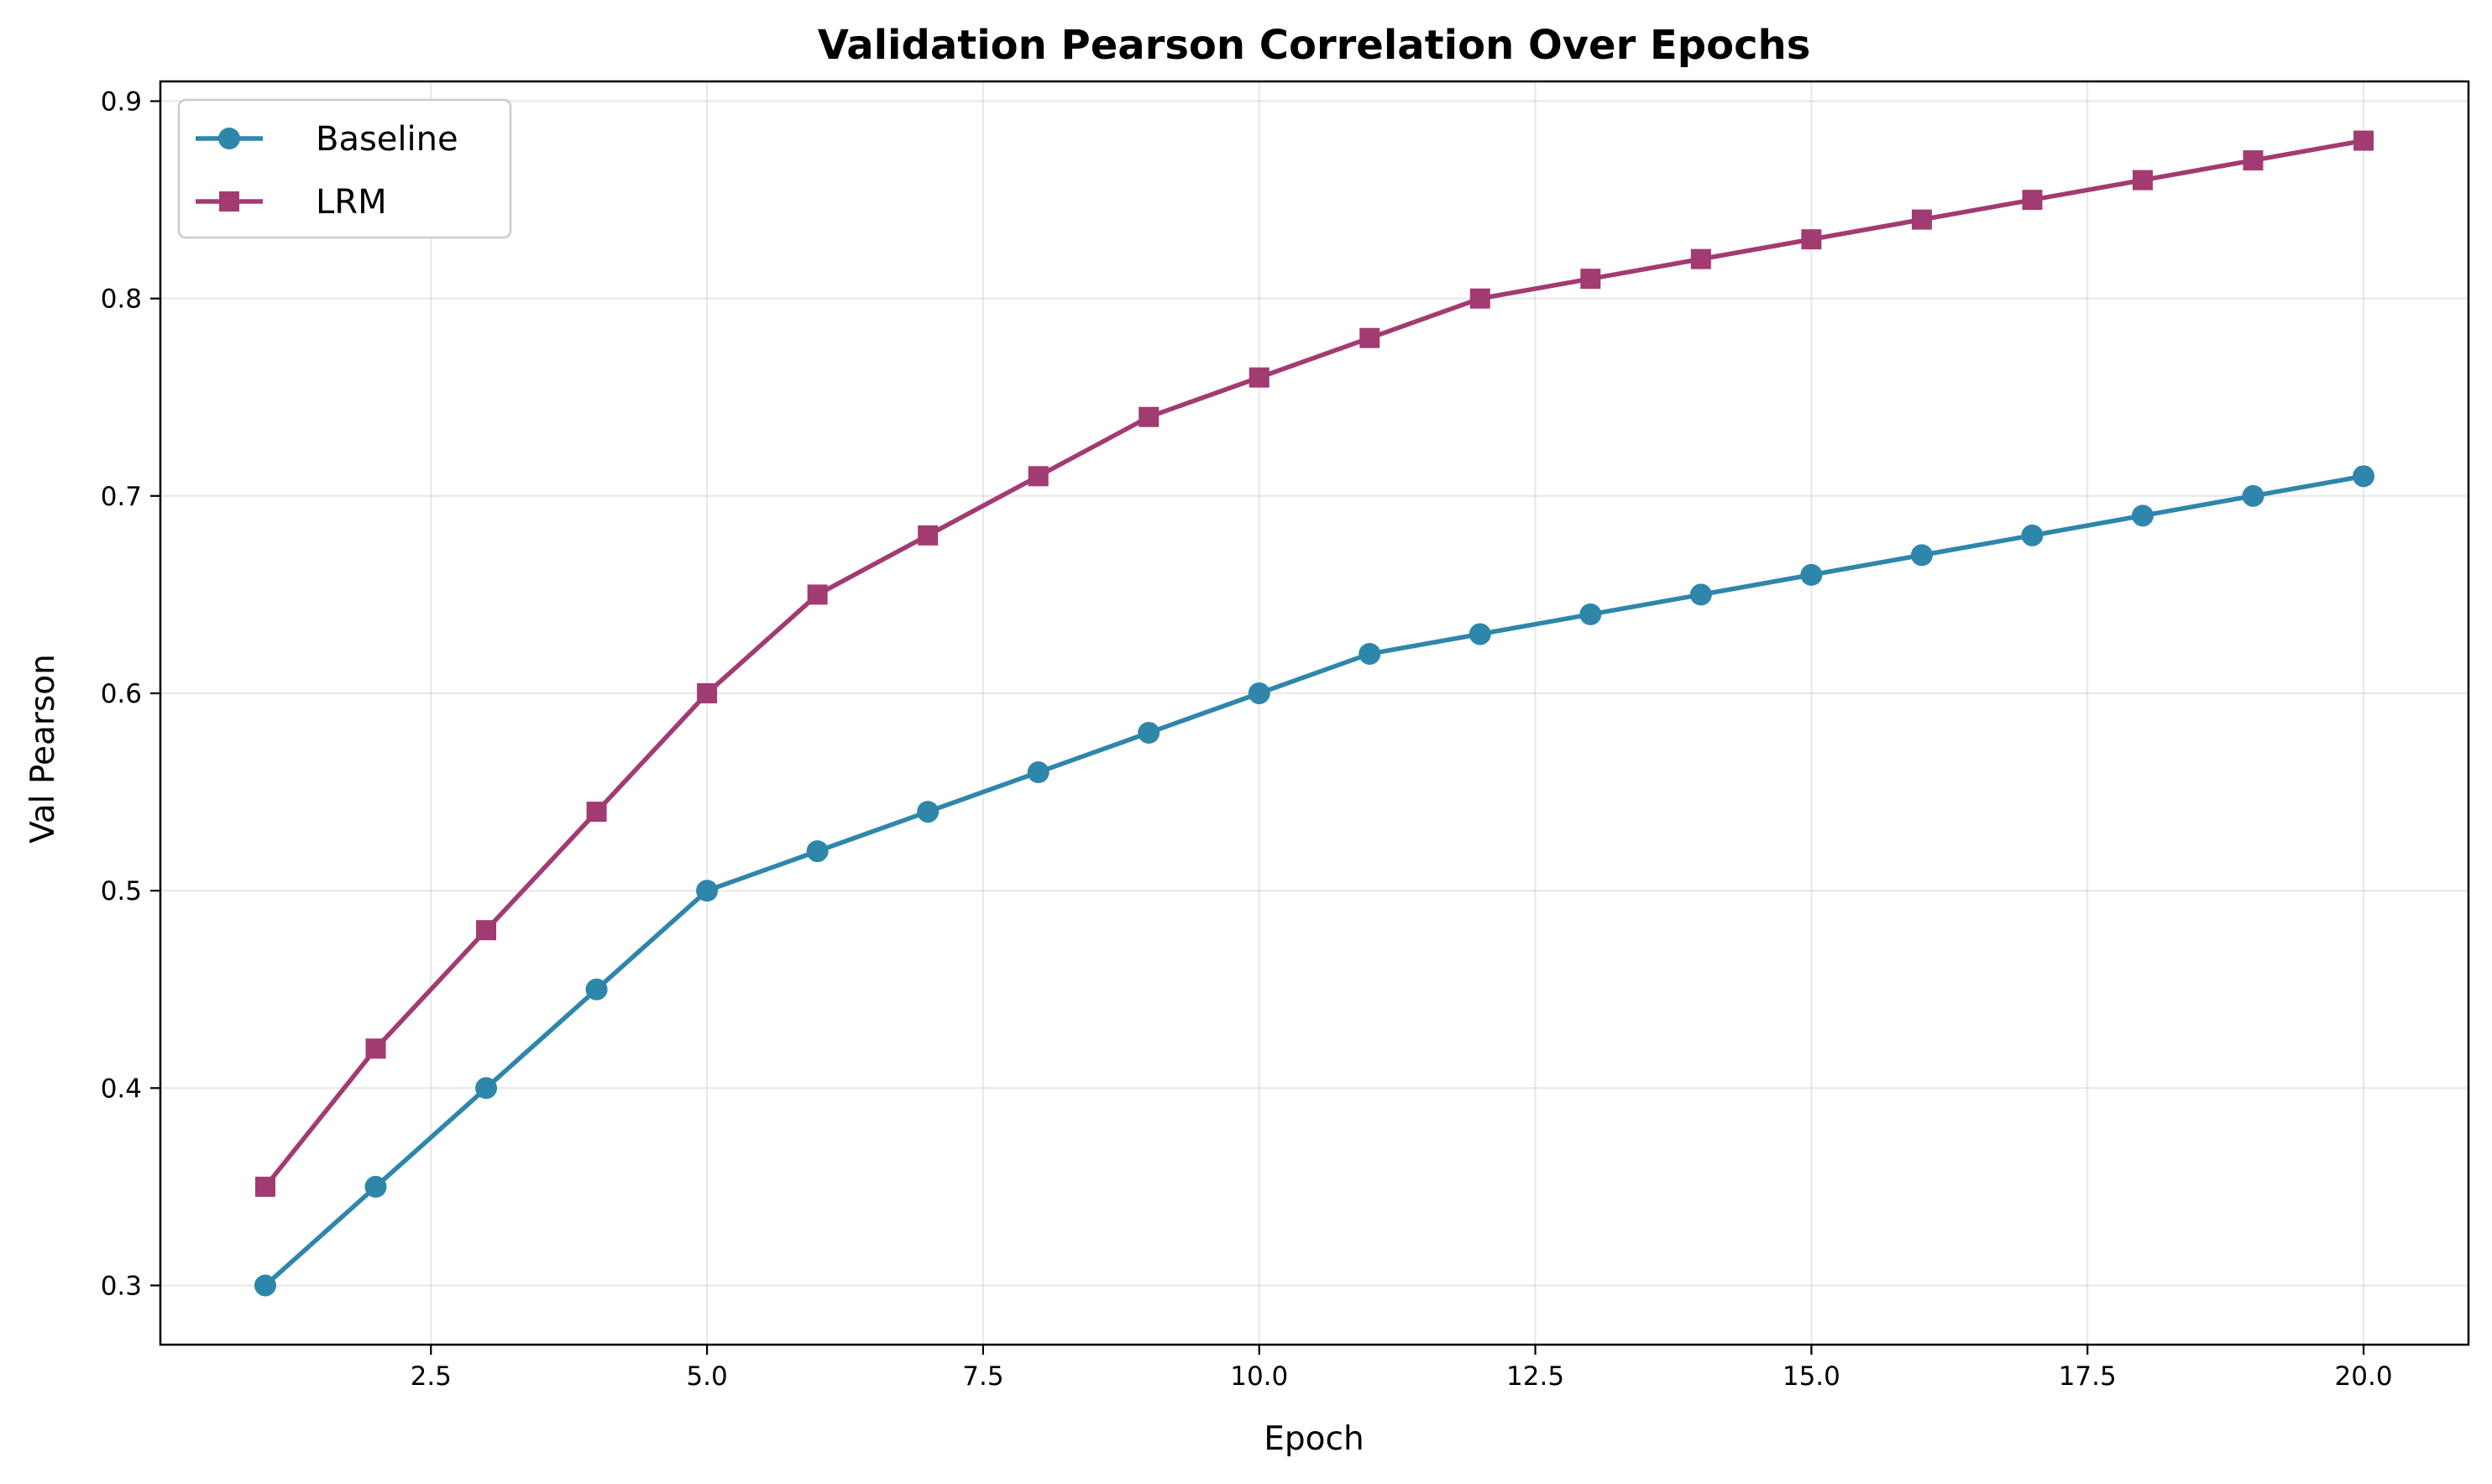 Image resolution: width=2492 pixels, height=1484 pixels. Describe the element at coordinates (1402, 1368) in the screenshot. I see `x-axis: 2.5 5.0 7.5 10.0 12.5 15.0 17.5 20.0` at that location.